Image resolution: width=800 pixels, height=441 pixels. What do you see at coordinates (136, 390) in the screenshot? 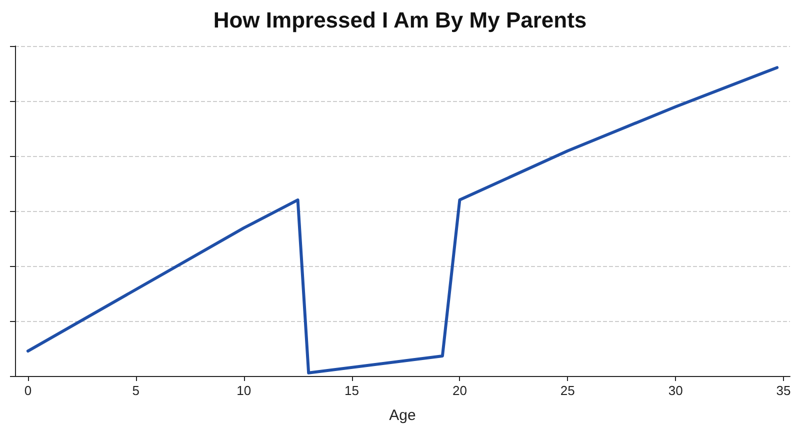
I see `x-tick-label: 5` at bounding box center [136, 390].